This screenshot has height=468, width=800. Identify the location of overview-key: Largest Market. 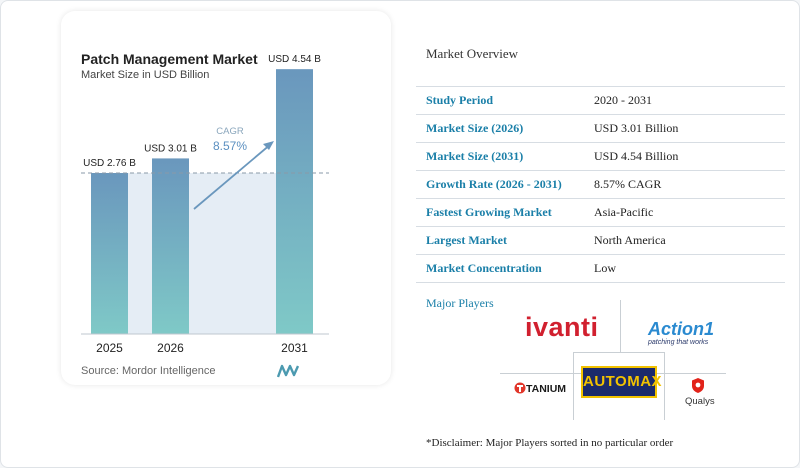
(500, 240).